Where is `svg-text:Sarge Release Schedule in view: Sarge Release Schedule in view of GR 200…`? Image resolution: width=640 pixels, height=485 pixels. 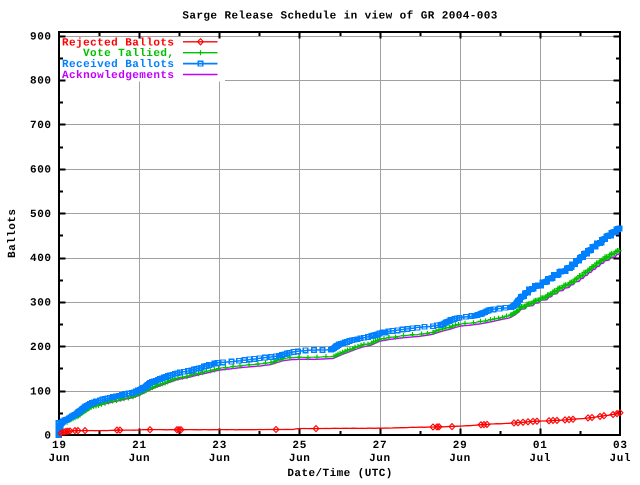
svg-text:Sarge Release Schedule in view: Sarge Release Schedule in view of GR 200… is located at coordinates (339, 16).